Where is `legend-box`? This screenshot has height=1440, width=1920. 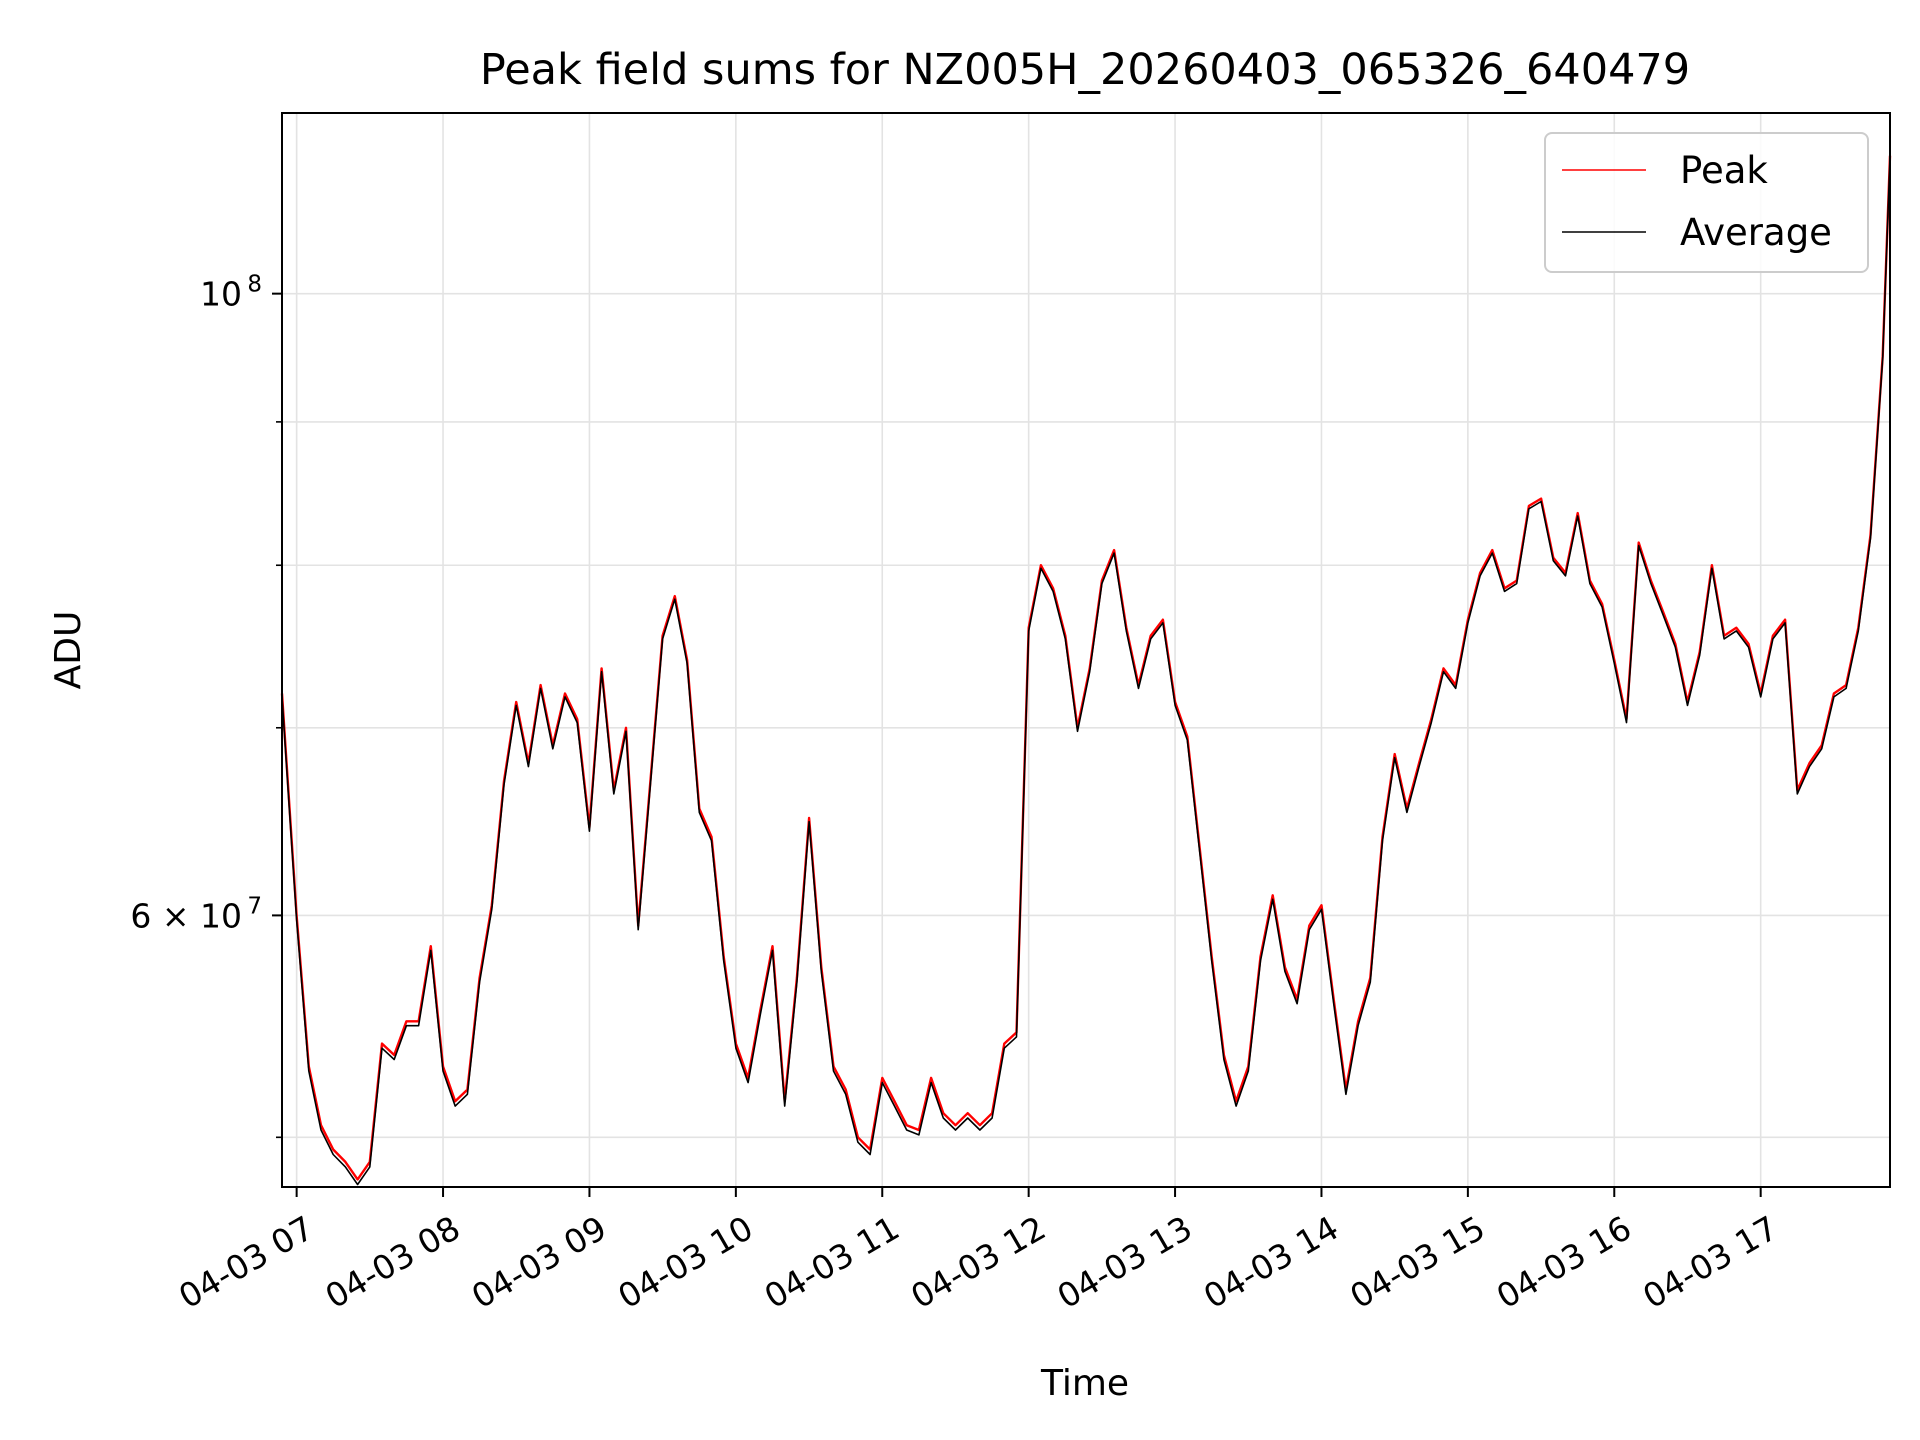
legend-box is located at coordinates (1706, 202).